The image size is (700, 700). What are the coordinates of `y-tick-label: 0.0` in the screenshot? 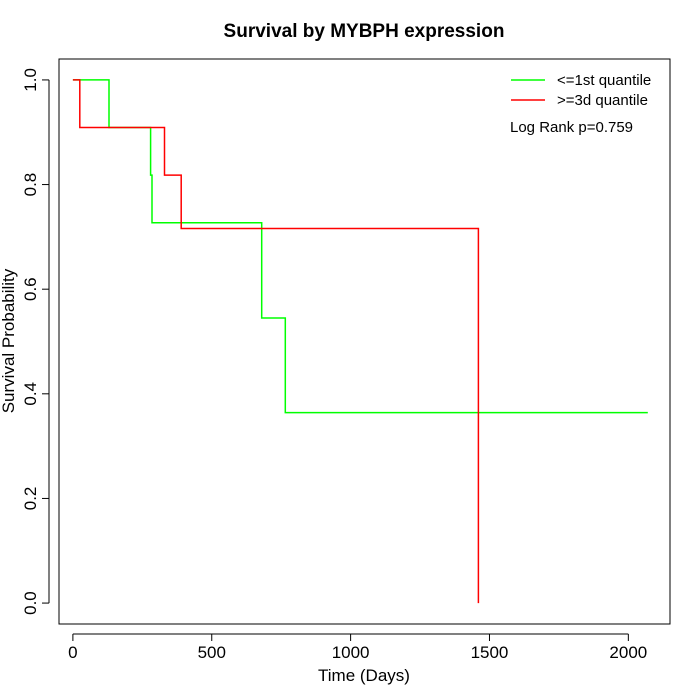 It's located at (30, 603).